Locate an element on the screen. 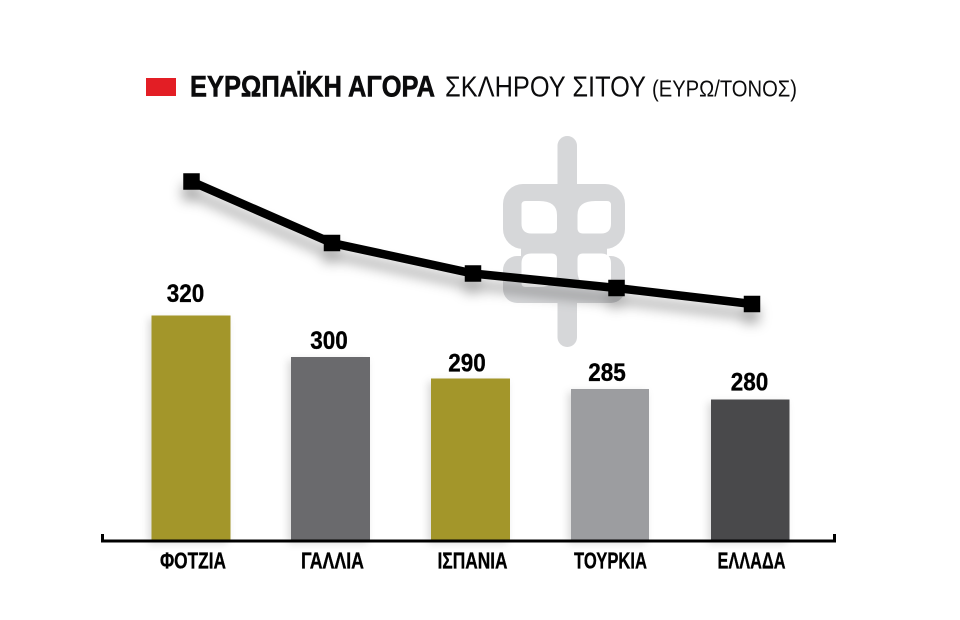  svg-text: 280 is located at coordinates (750, 383).